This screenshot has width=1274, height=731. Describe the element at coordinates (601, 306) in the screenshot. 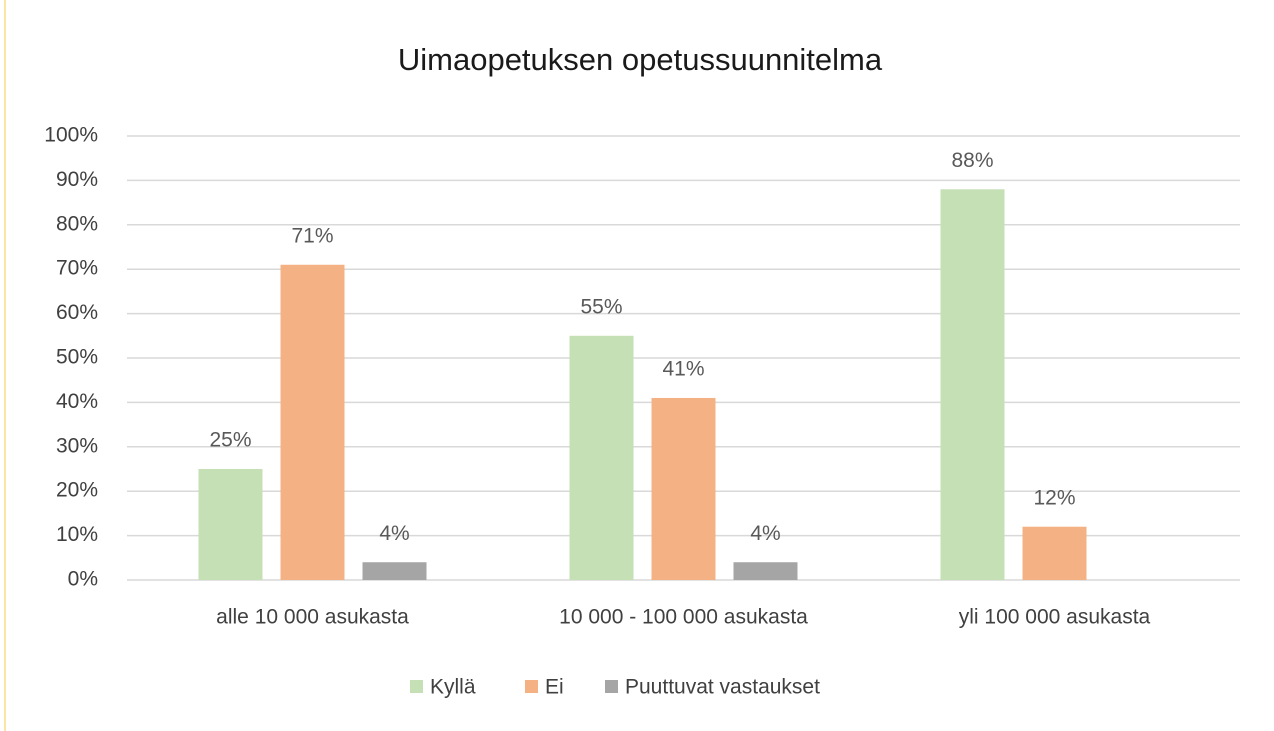

I see `data-label: 55%` at that location.